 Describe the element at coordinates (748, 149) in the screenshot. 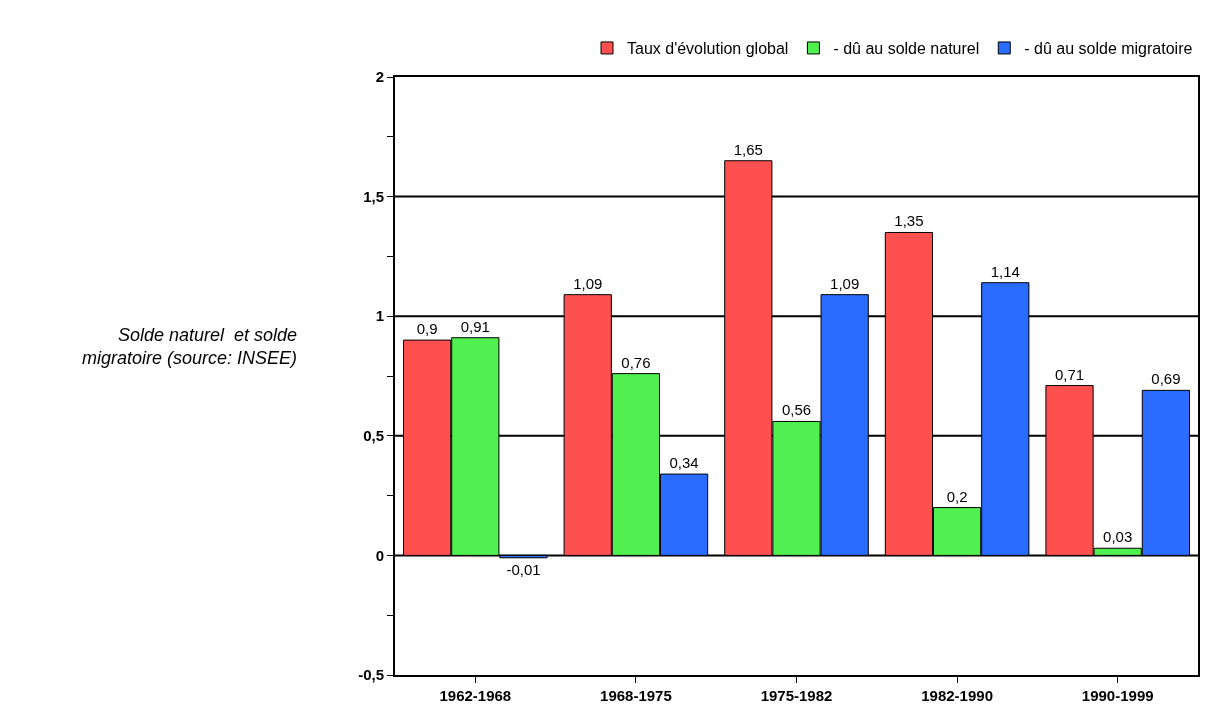

I see `data-label: 1,65` at that location.